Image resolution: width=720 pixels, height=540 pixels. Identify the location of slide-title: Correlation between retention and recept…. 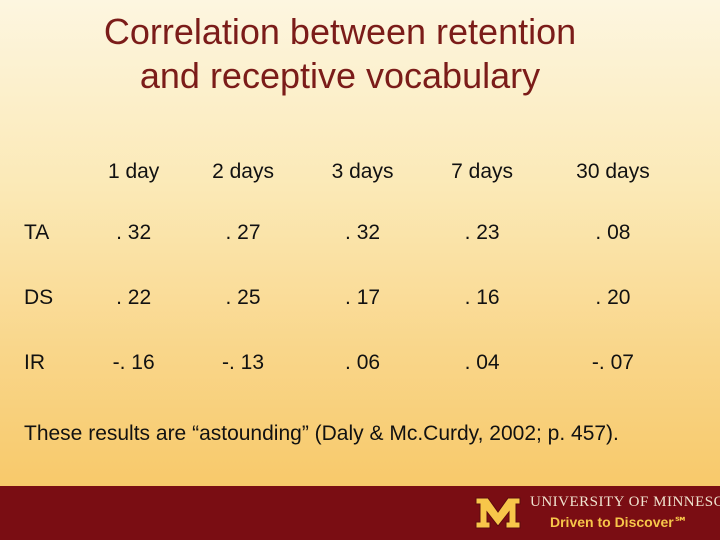
(340, 54).